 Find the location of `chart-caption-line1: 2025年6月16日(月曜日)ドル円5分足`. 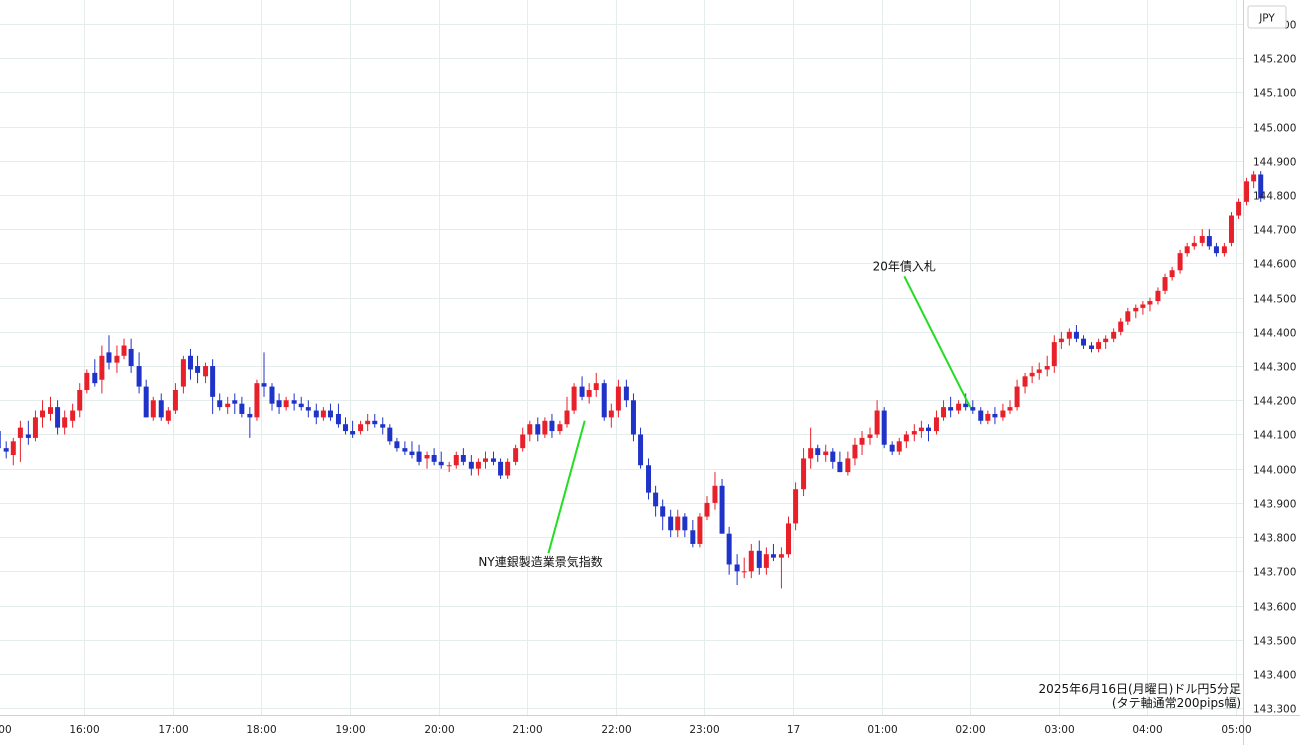

chart-caption-line1: 2025年6月16日(月曜日)ドル円5分足 is located at coordinates (1140, 689).